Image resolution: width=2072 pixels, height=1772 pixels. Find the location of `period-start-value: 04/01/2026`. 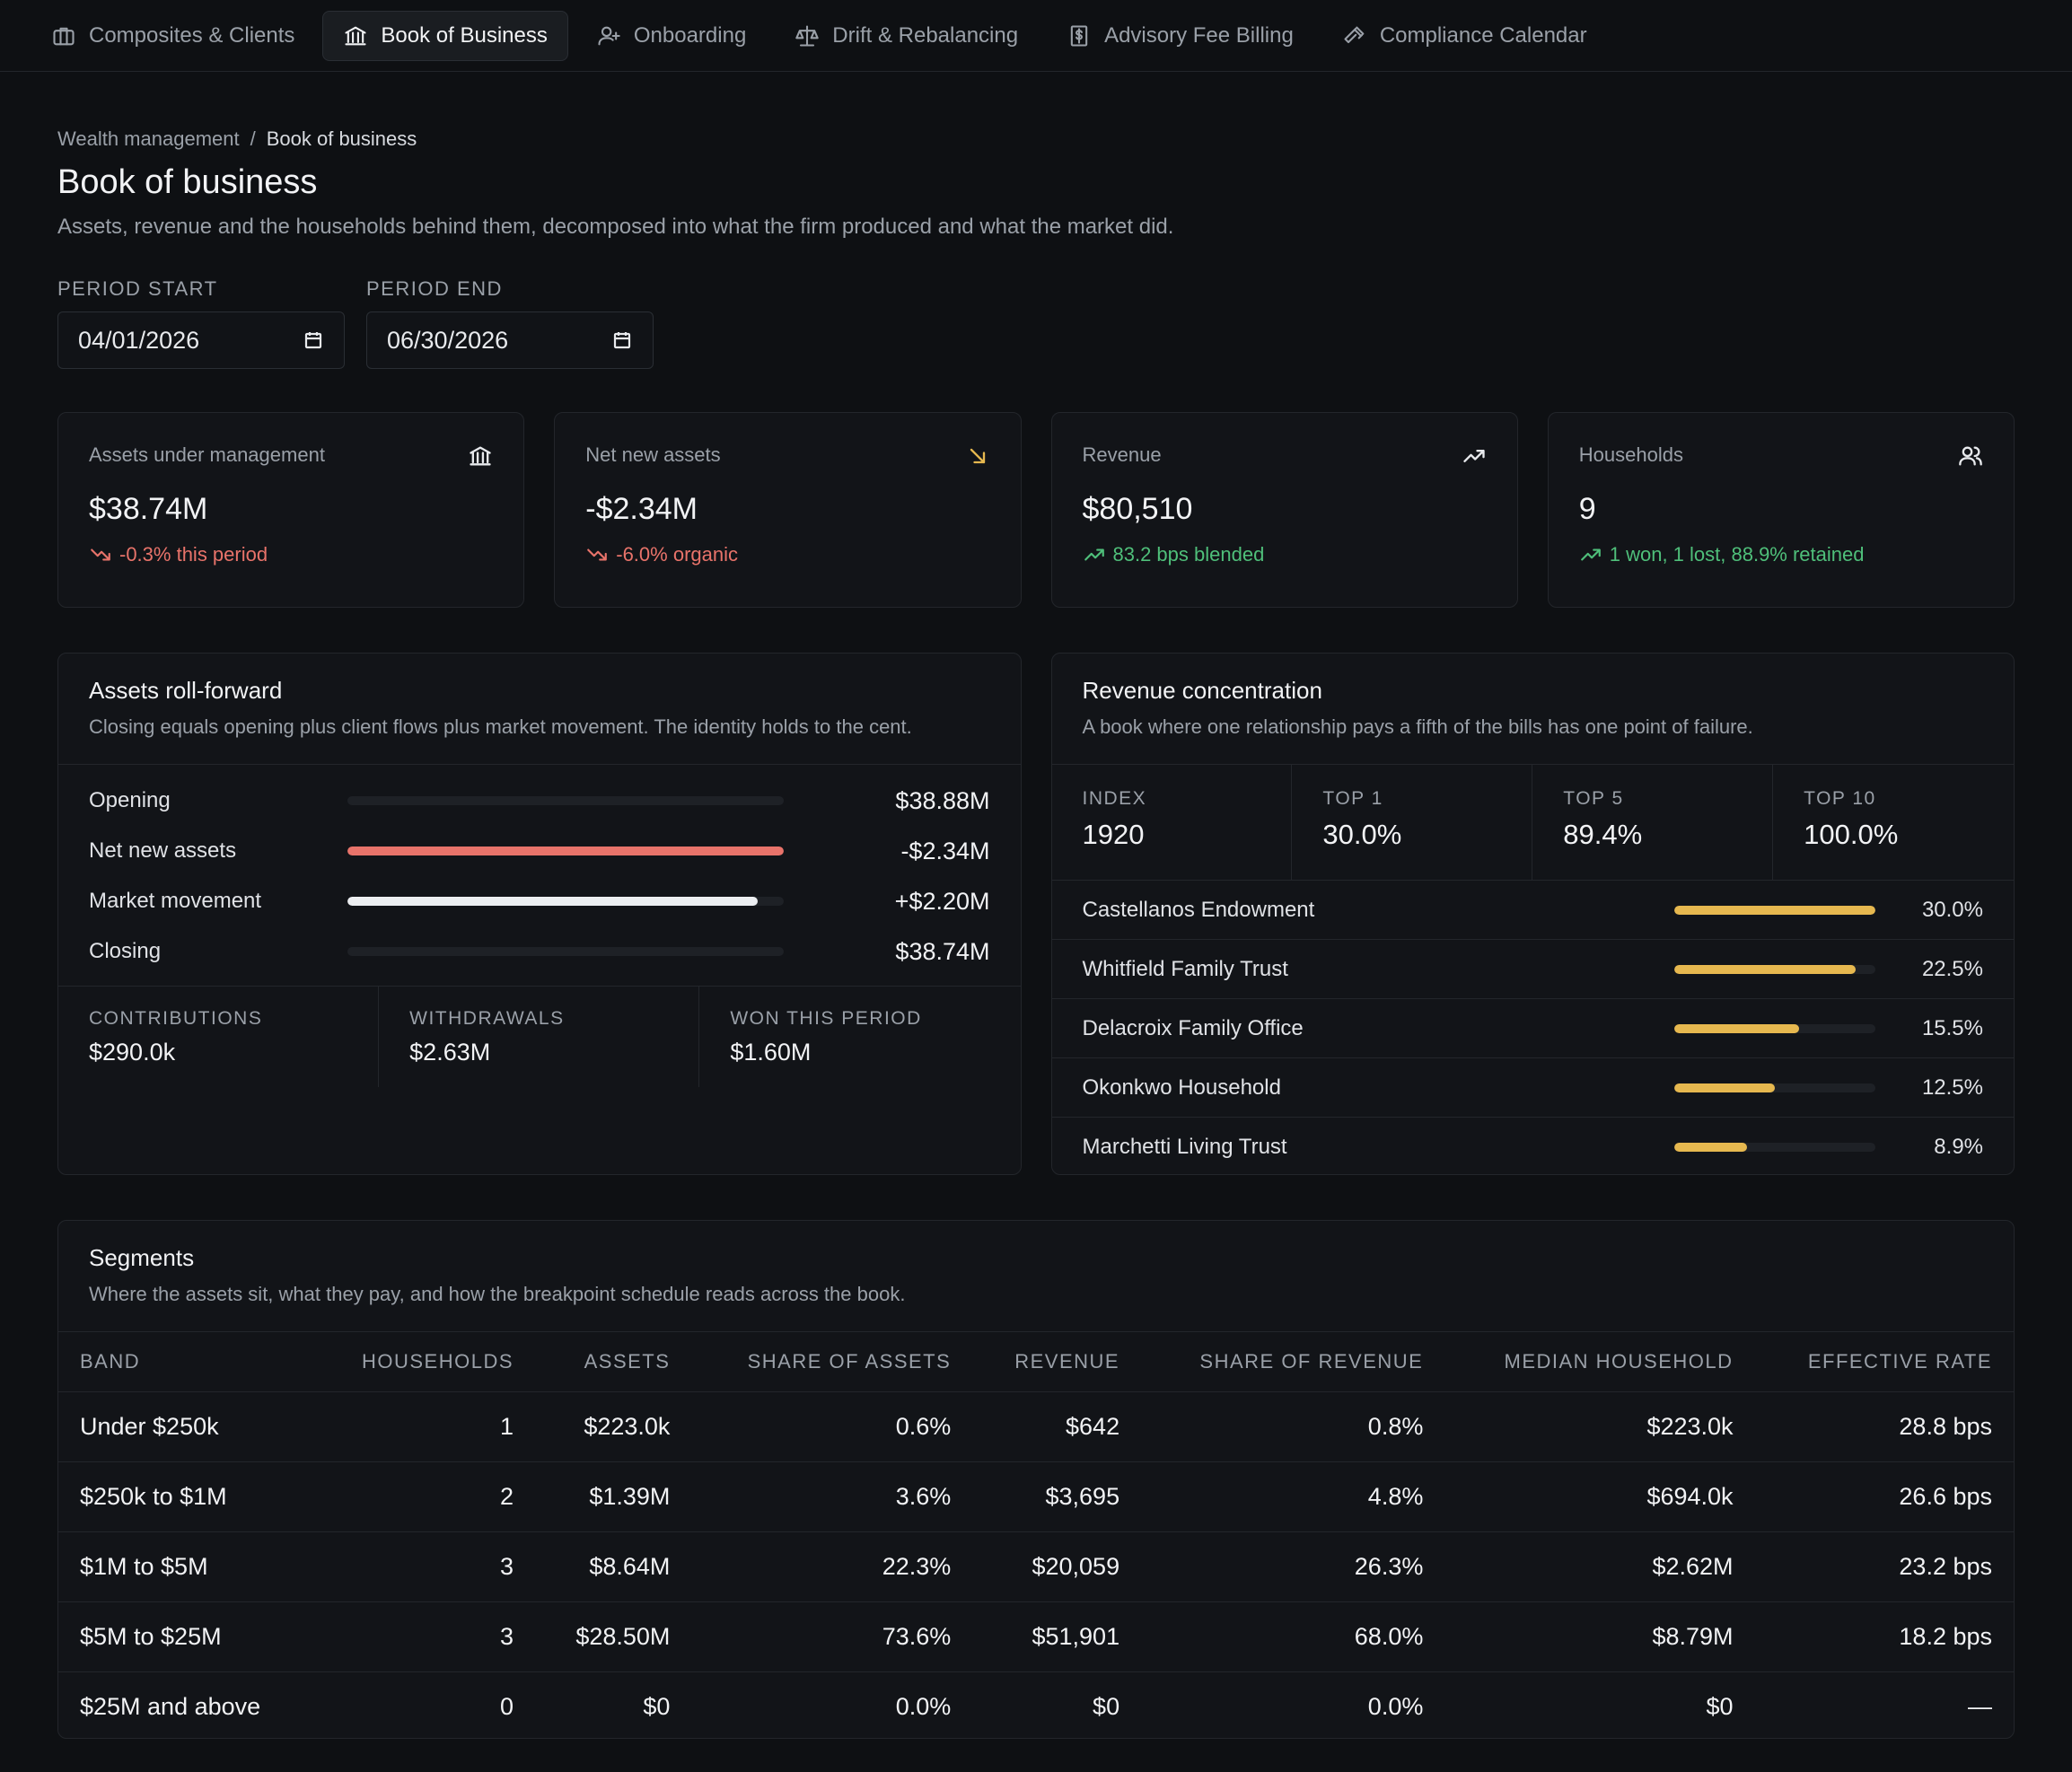

period-start-value: 04/01/2026 is located at coordinates (139, 340).